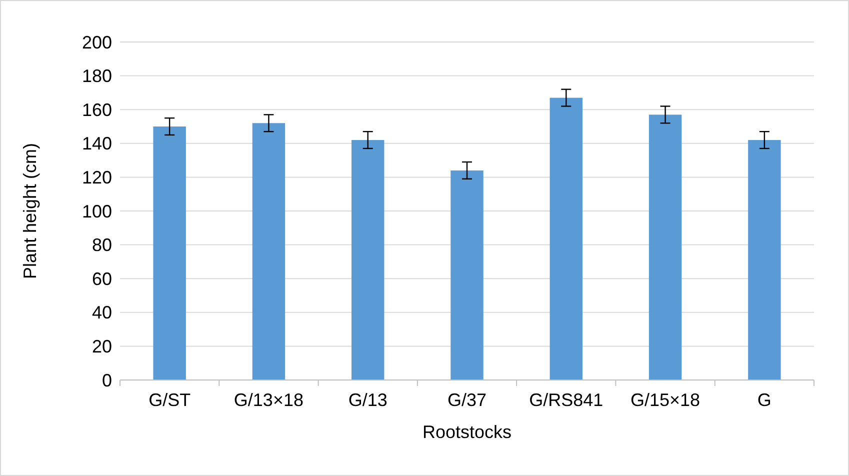 This screenshot has width=849, height=476. I want to click on x-tick-label: G/13×18, so click(269, 400).